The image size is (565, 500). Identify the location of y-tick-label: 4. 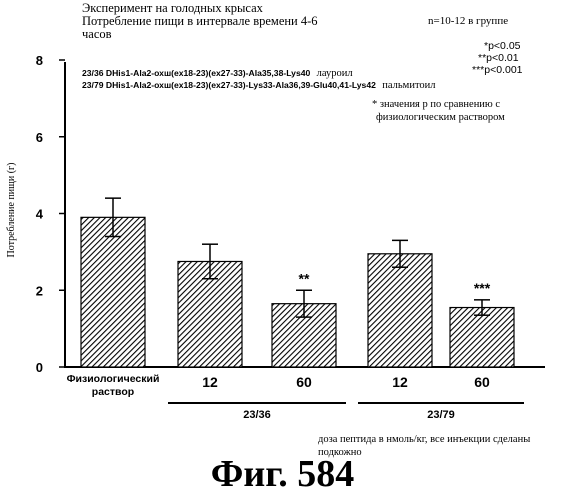
(40, 214).